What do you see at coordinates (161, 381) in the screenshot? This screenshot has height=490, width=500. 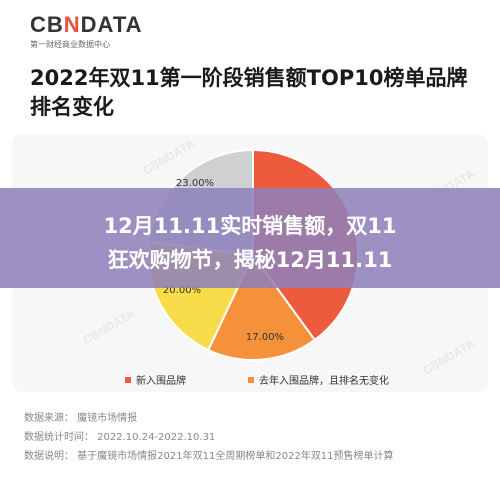 I see `legend-label-new: 新入围品牌` at bounding box center [161, 381].